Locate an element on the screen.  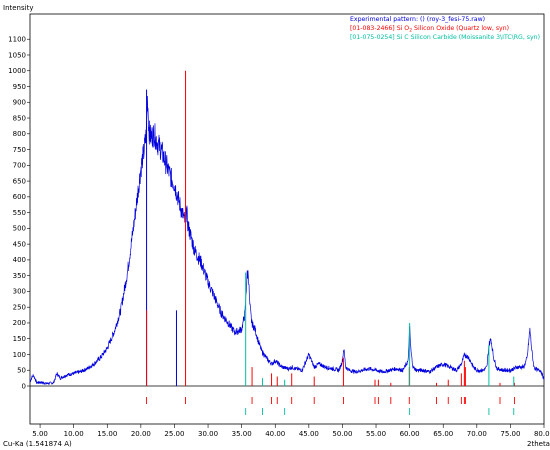
x-tick-label: 40.00 is located at coordinates (275, 434).